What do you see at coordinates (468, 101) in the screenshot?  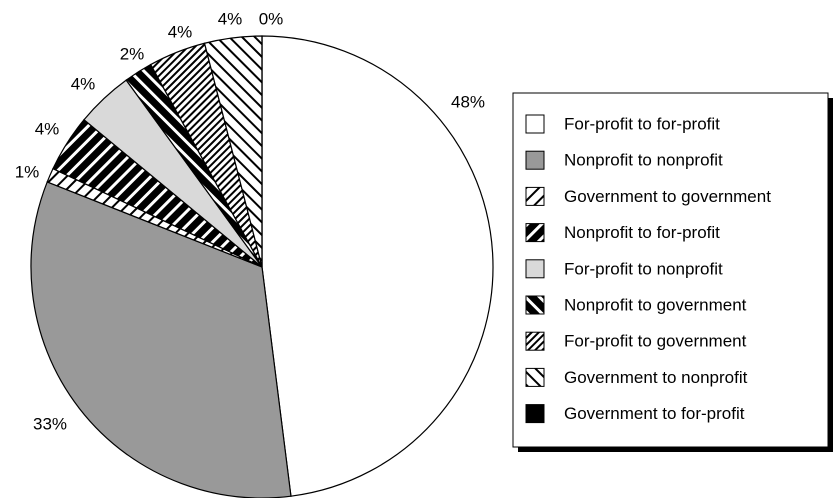 I see `slice-label: 48%` at bounding box center [468, 101].